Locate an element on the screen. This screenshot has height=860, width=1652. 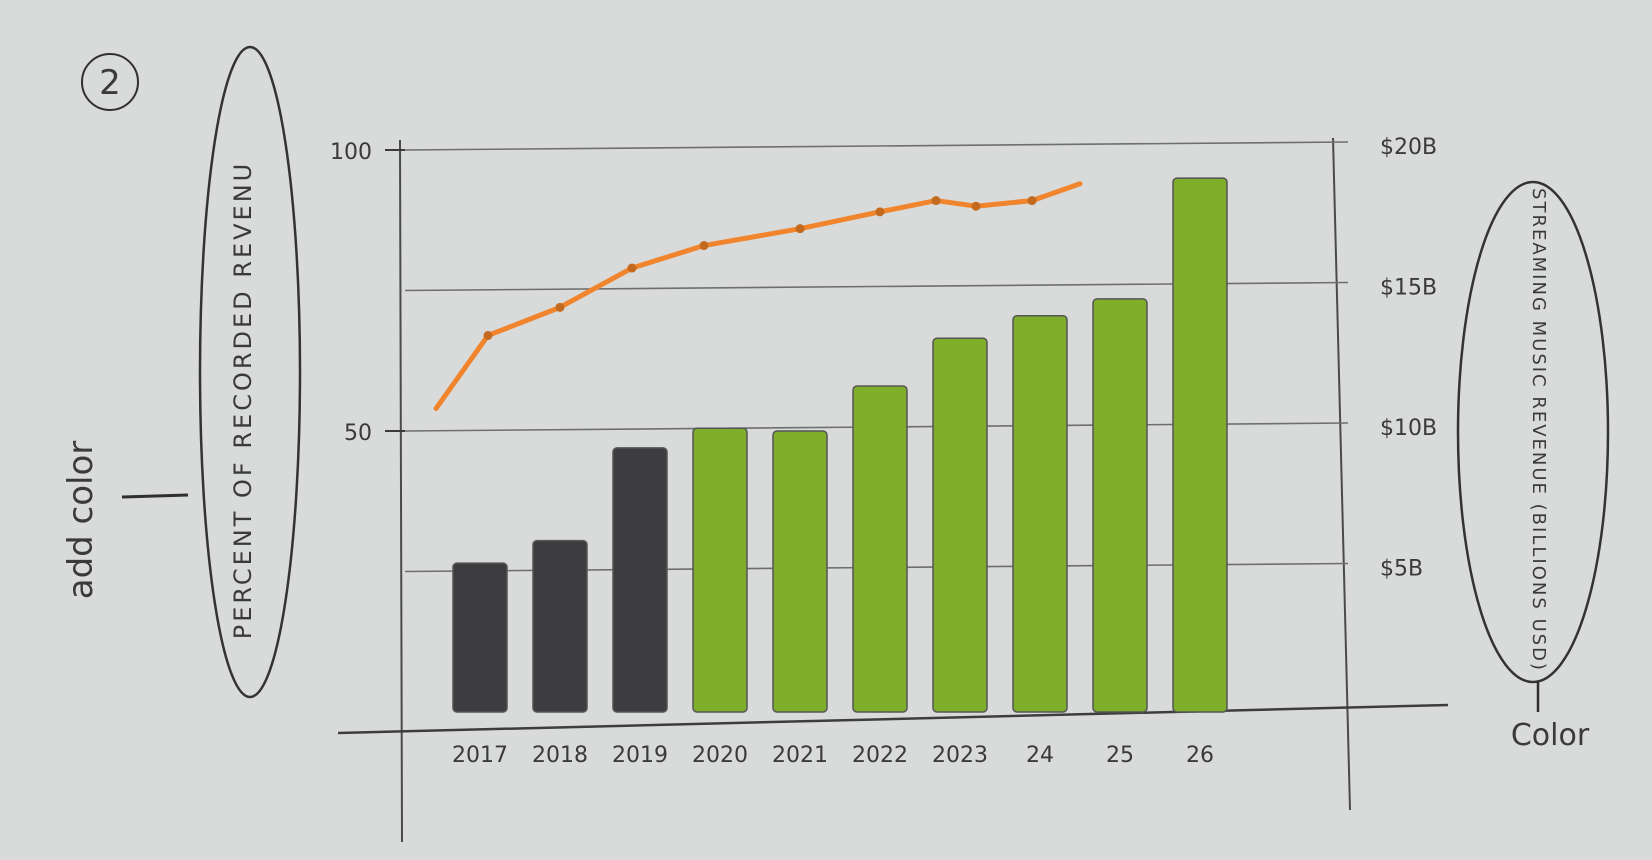
x-tick-label: 24 is located at coordinates (1040, 755).